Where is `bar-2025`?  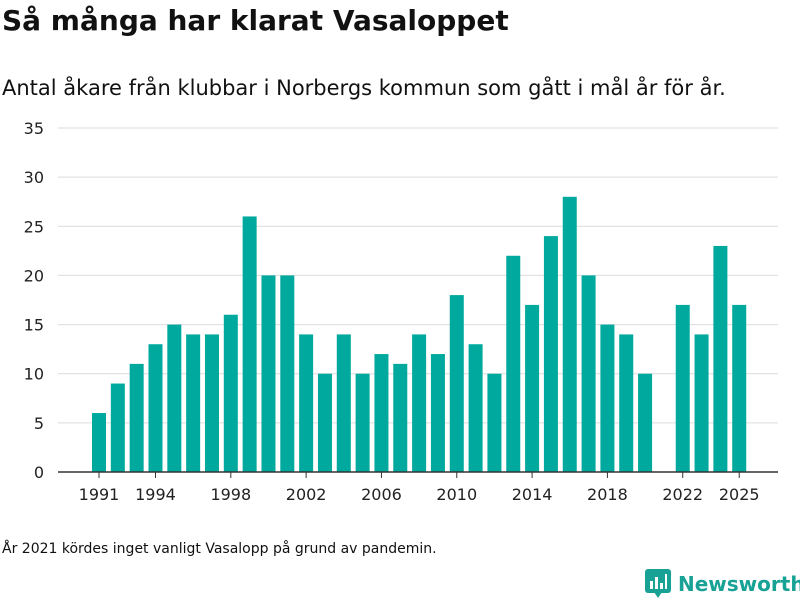
bar-2025 is located at coordinates (739, 388).